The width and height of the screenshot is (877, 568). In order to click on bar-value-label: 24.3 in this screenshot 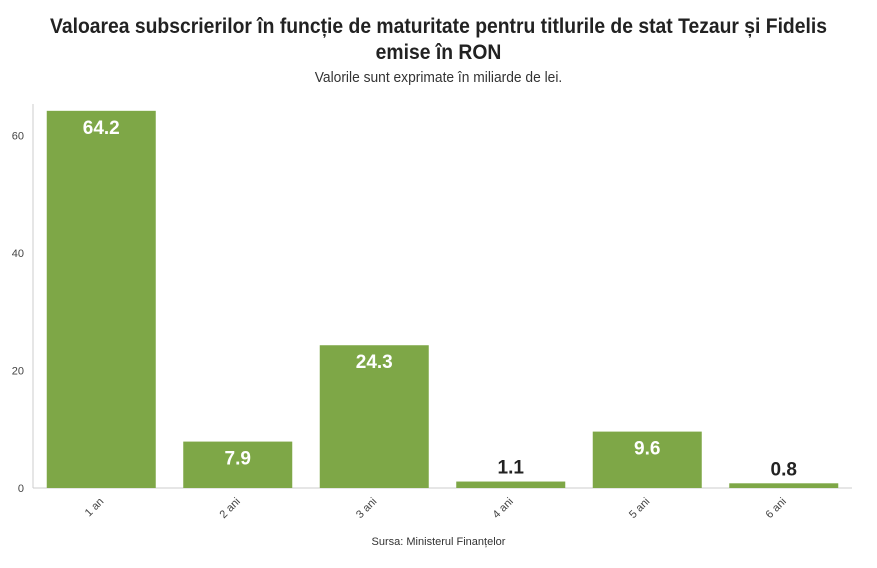, I will do `click(374, 362)`.